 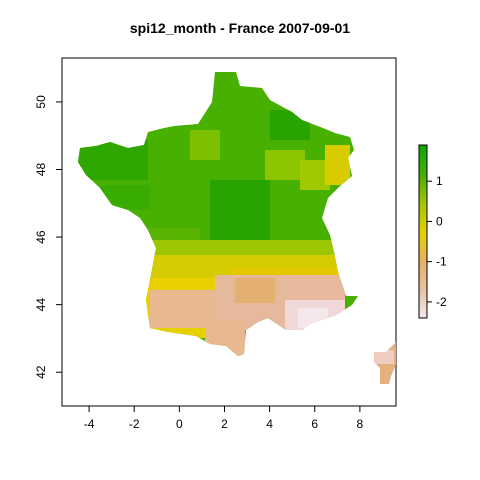 What do you see at coordinates (314, 424) in the screenshot?
I see `x-tick-label: 6` at bounding box center [314, 424].